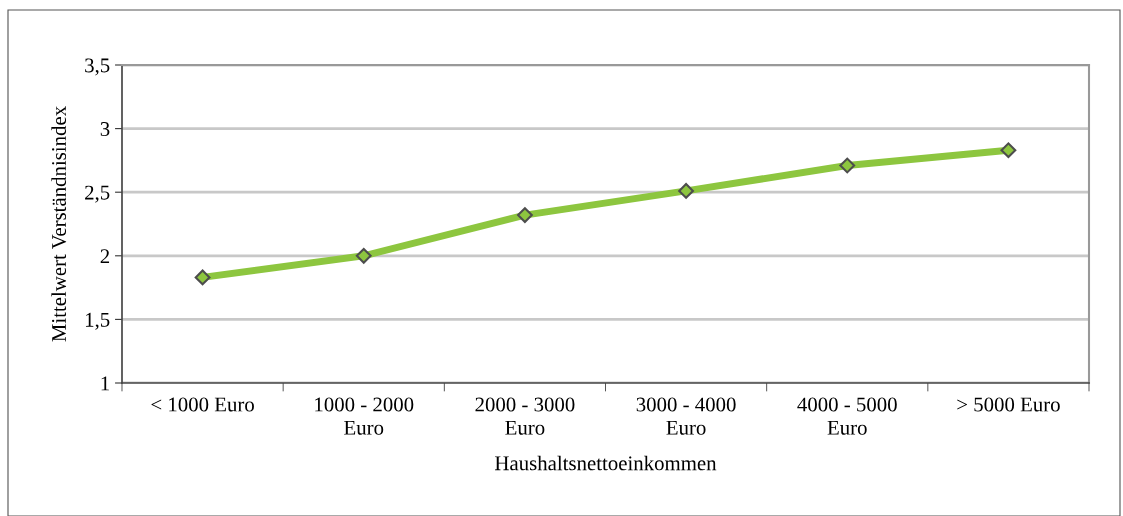 Image resolution: width=1123 pixels, height=516 pixels. Describe the element at coordinates (105, 383) in the screenshot. I see `y-tick-label: 1` at that location.